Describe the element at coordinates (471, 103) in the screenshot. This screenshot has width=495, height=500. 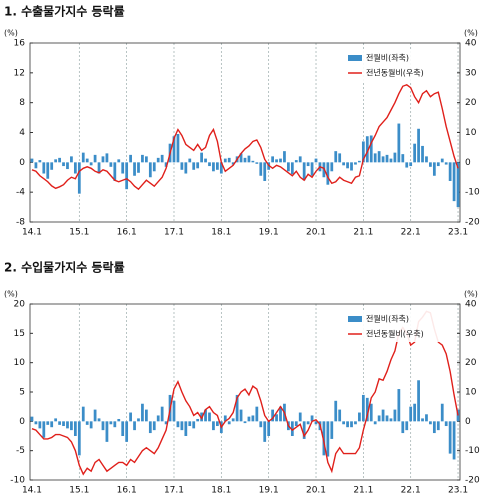
I see `y2-tick-label: 20` at that location.